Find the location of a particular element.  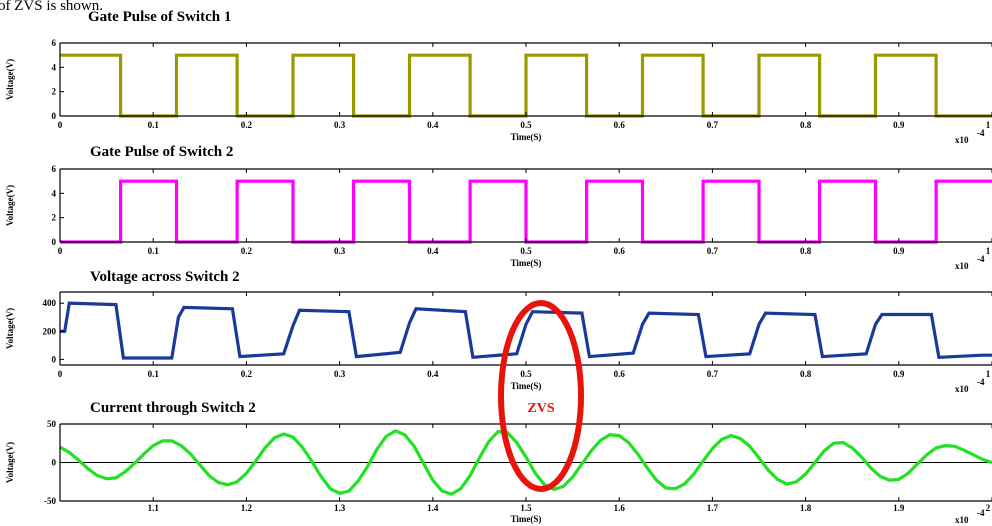

y-tick-label: -50 is located at coordinates (50, 501).